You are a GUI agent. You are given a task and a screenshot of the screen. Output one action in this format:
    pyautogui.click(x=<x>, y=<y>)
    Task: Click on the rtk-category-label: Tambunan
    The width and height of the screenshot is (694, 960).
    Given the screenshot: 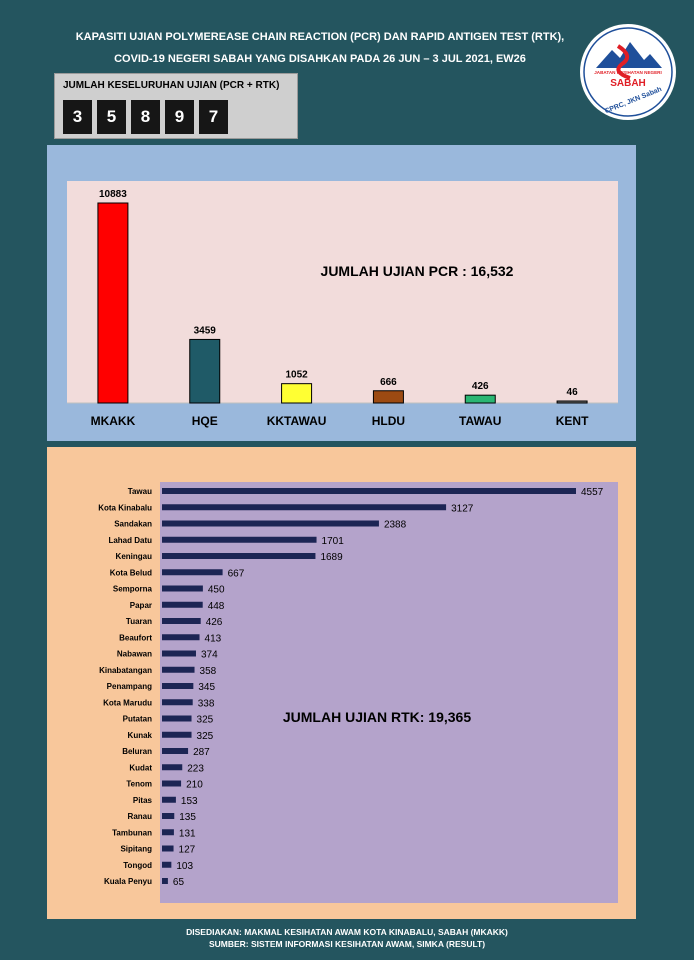 What is the action you would take?
    pyautogui.click(x=132, y=832)
    